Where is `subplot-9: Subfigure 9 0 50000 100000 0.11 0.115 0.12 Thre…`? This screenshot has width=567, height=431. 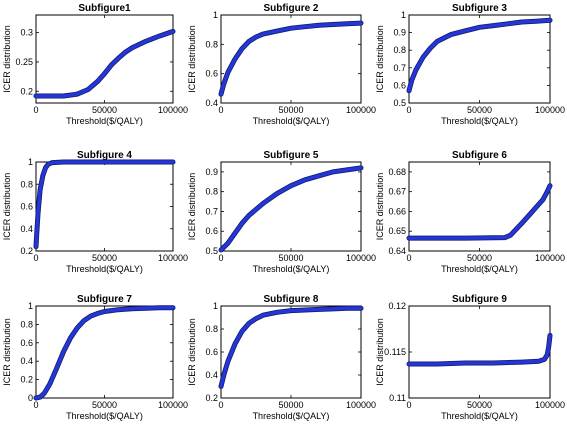 subplot-9: Subfigure 9 0 50000 100000 0.11 0.115 0.12 Thre… is located at coordinates (470, 357).